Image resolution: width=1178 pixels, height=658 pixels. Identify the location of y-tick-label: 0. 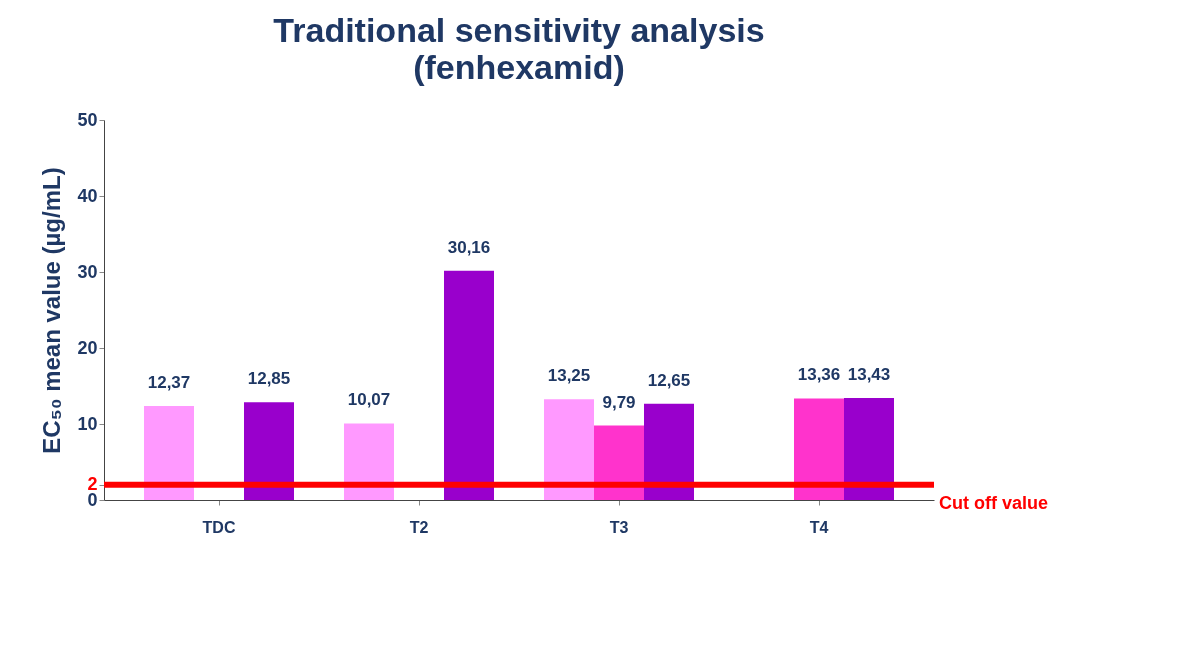
(92, 499).